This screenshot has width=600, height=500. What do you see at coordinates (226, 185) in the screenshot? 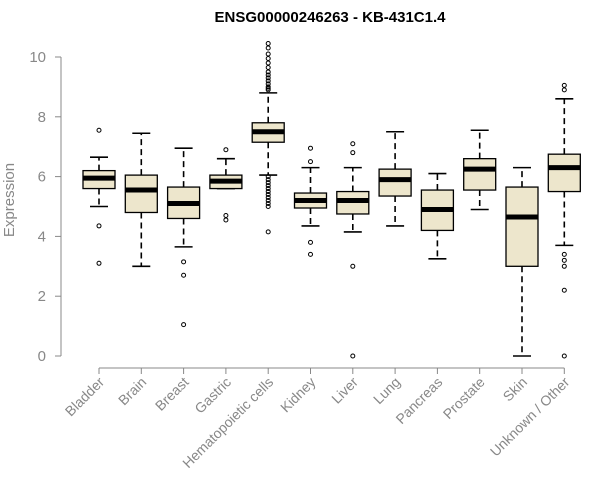
I see `box-group-gastric` at bounding box center [226, 185].